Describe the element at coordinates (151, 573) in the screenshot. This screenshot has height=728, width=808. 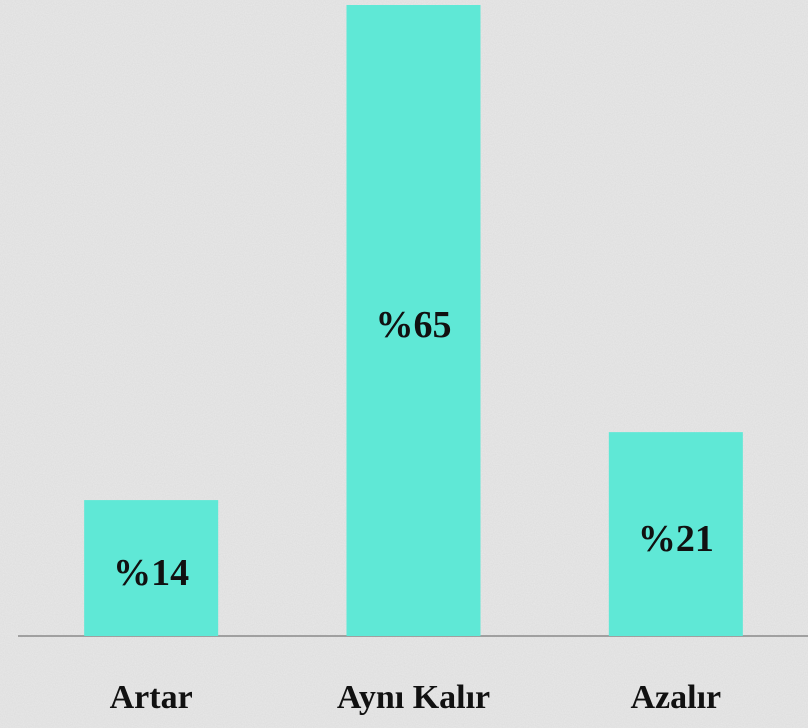
I see `value-label: %14` at that location.